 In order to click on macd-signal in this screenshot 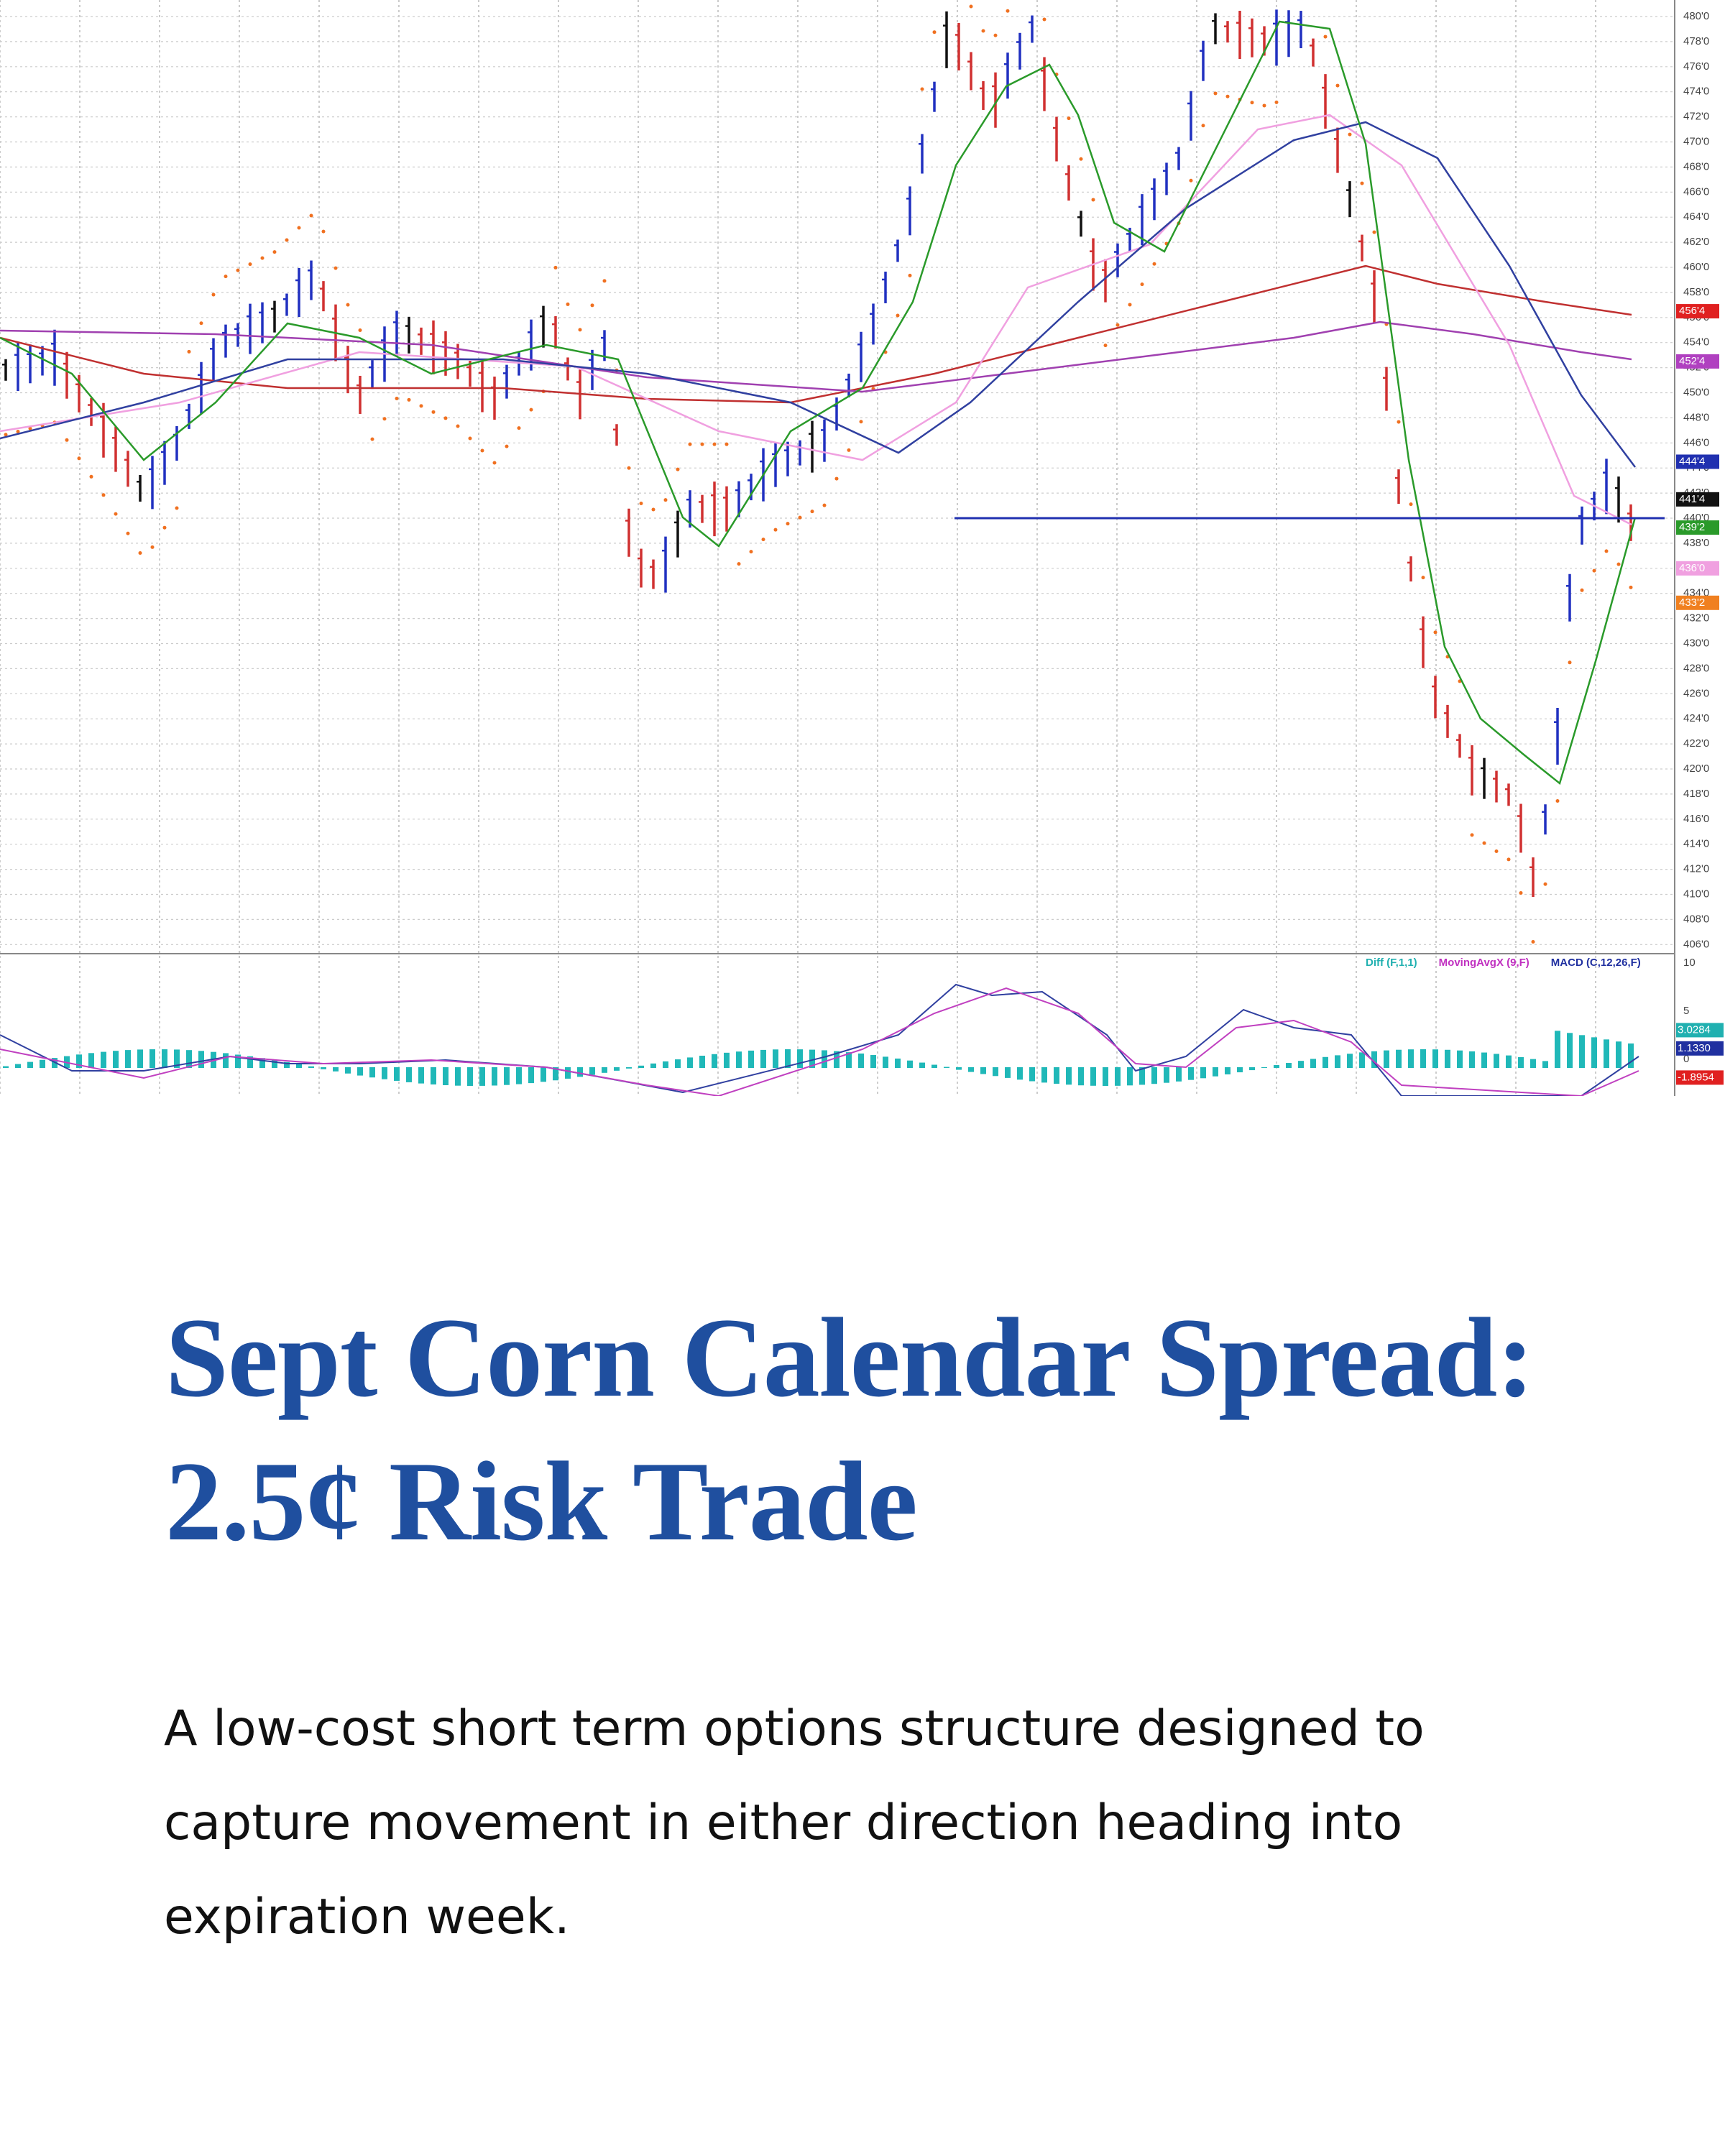, I will do `click(819, 1041)`.